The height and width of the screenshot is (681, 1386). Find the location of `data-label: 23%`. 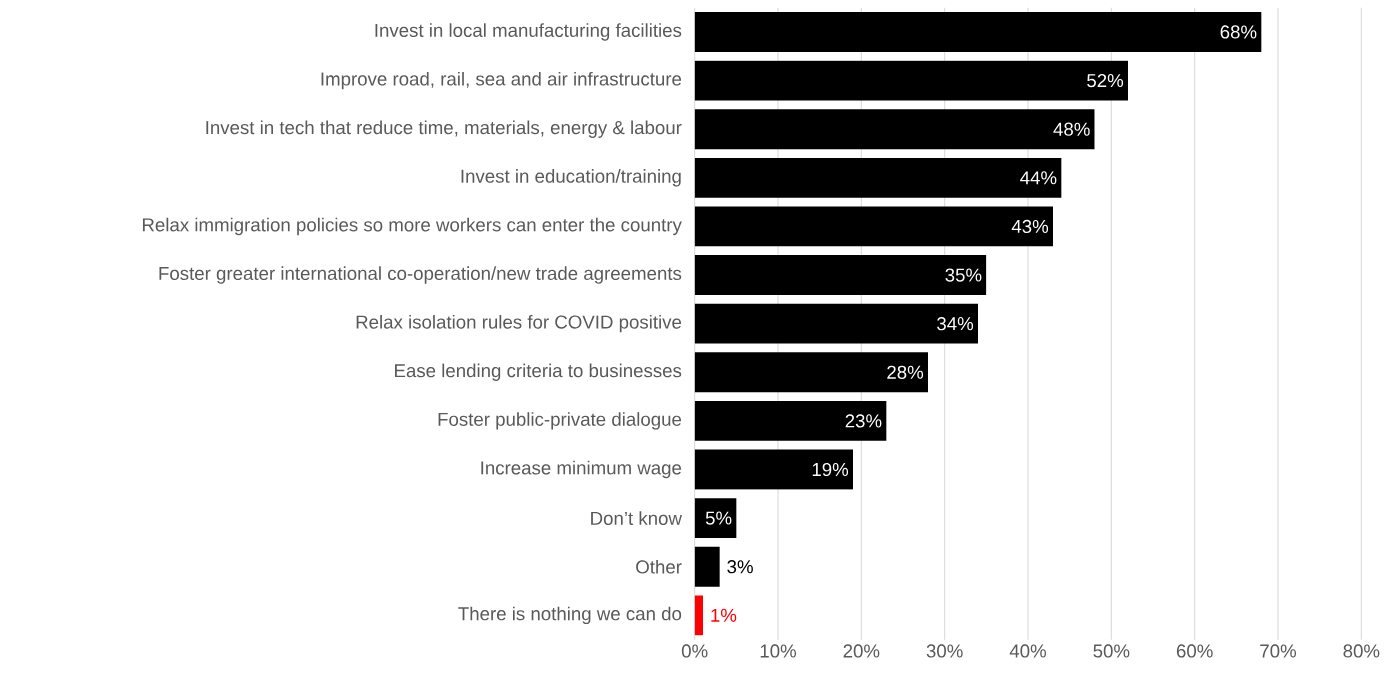

data-label: 23% is located at coordinates (863, 421).